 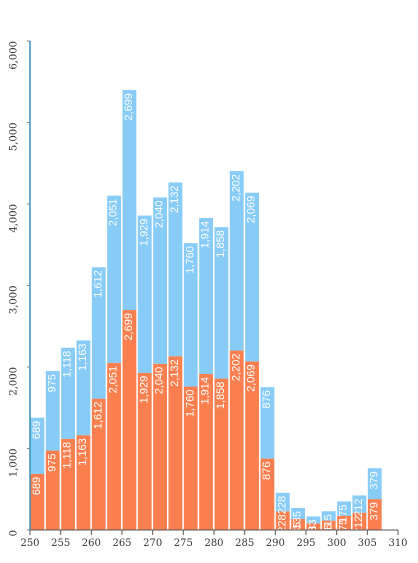 I want to click on value-label: 1,163, so click(x=83, y=357).